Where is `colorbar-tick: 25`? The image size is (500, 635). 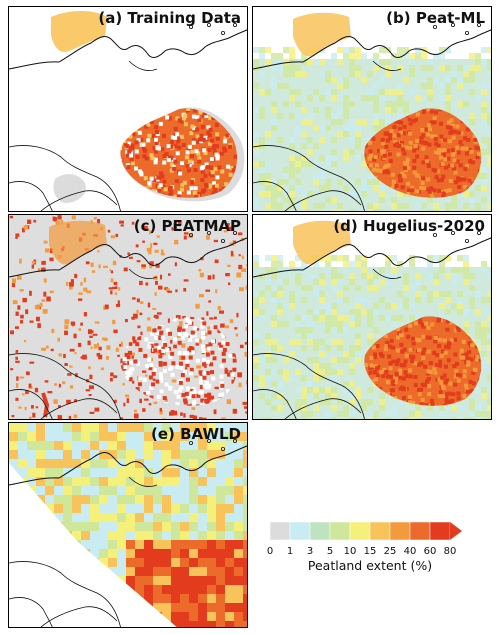 colorbar-tick: 25 is located at coordinates (390, 551).